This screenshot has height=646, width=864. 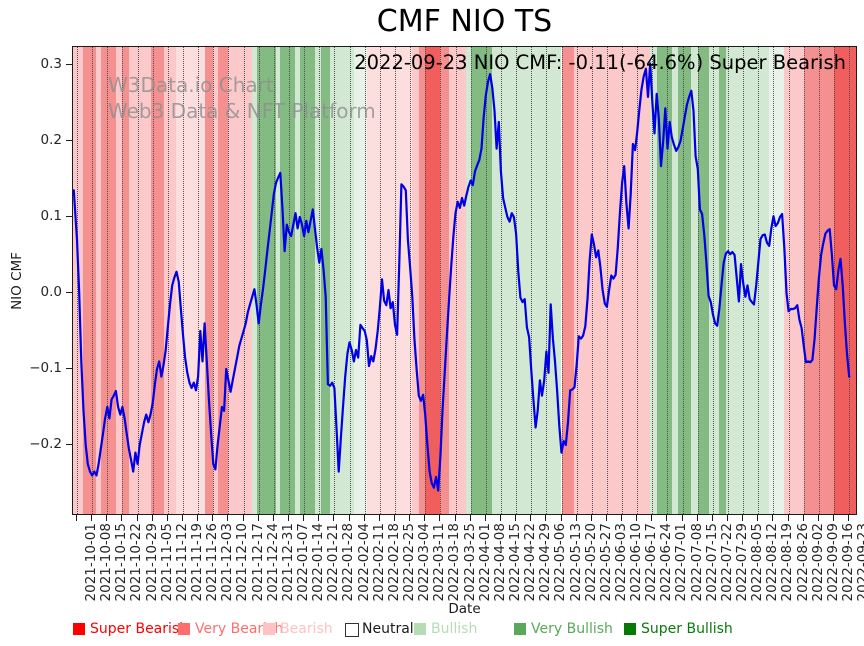 I want to click on x-tick-label: 2022-07-08, so click(x=696, y=562).